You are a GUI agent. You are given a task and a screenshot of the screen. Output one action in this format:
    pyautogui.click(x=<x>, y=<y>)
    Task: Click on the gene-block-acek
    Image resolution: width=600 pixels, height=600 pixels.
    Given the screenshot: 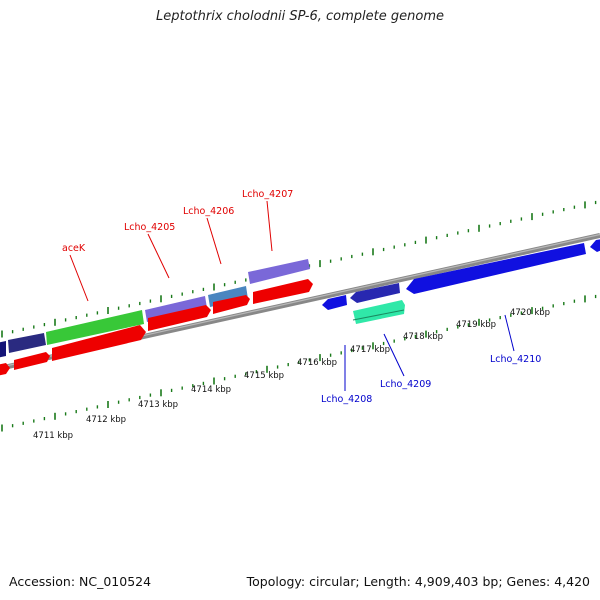 What is the action you would take?
    pyautogui.click(x=95, y=327)
    